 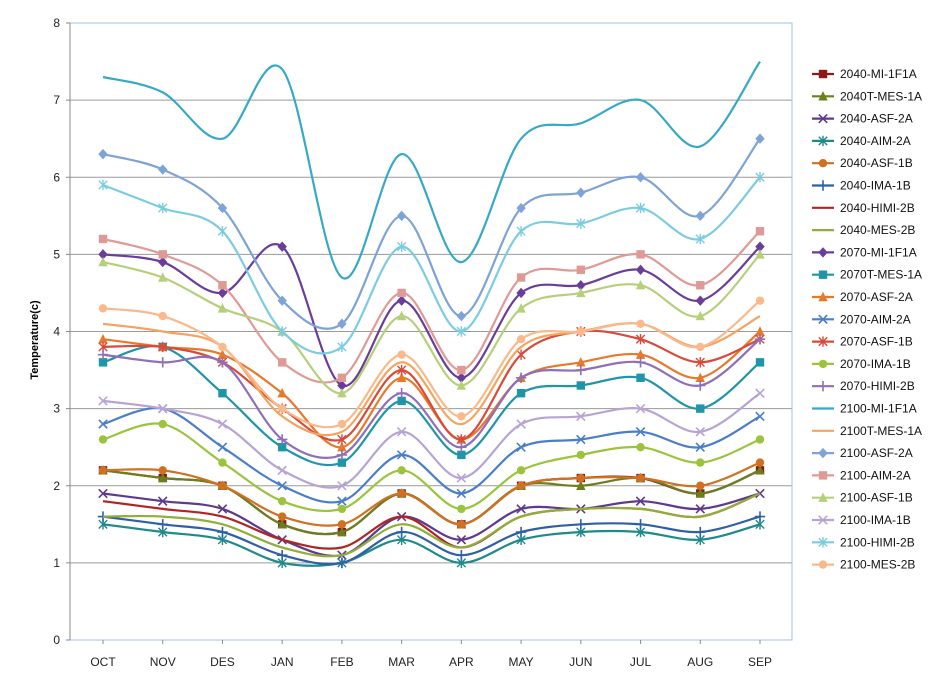 What do you see at coordinates (862, 163) in the screenshot?
I see `legend-item: 2040-ASF-1B` at bounding box center [862, 163].